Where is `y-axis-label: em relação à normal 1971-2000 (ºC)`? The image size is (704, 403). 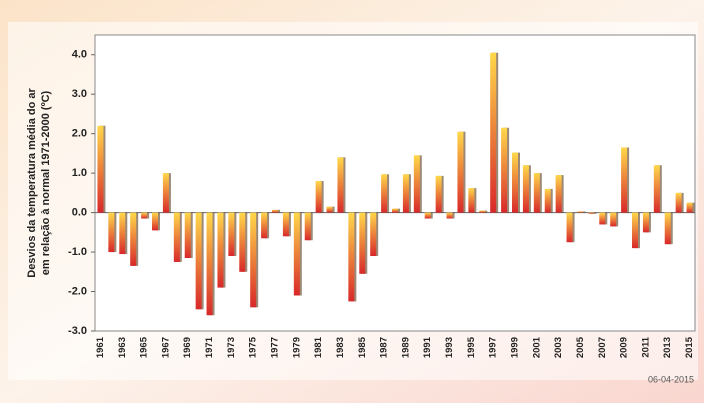
y-axis-label: em relação à normal 1971-2000 (ºC) is located at coordinates (46, 182).